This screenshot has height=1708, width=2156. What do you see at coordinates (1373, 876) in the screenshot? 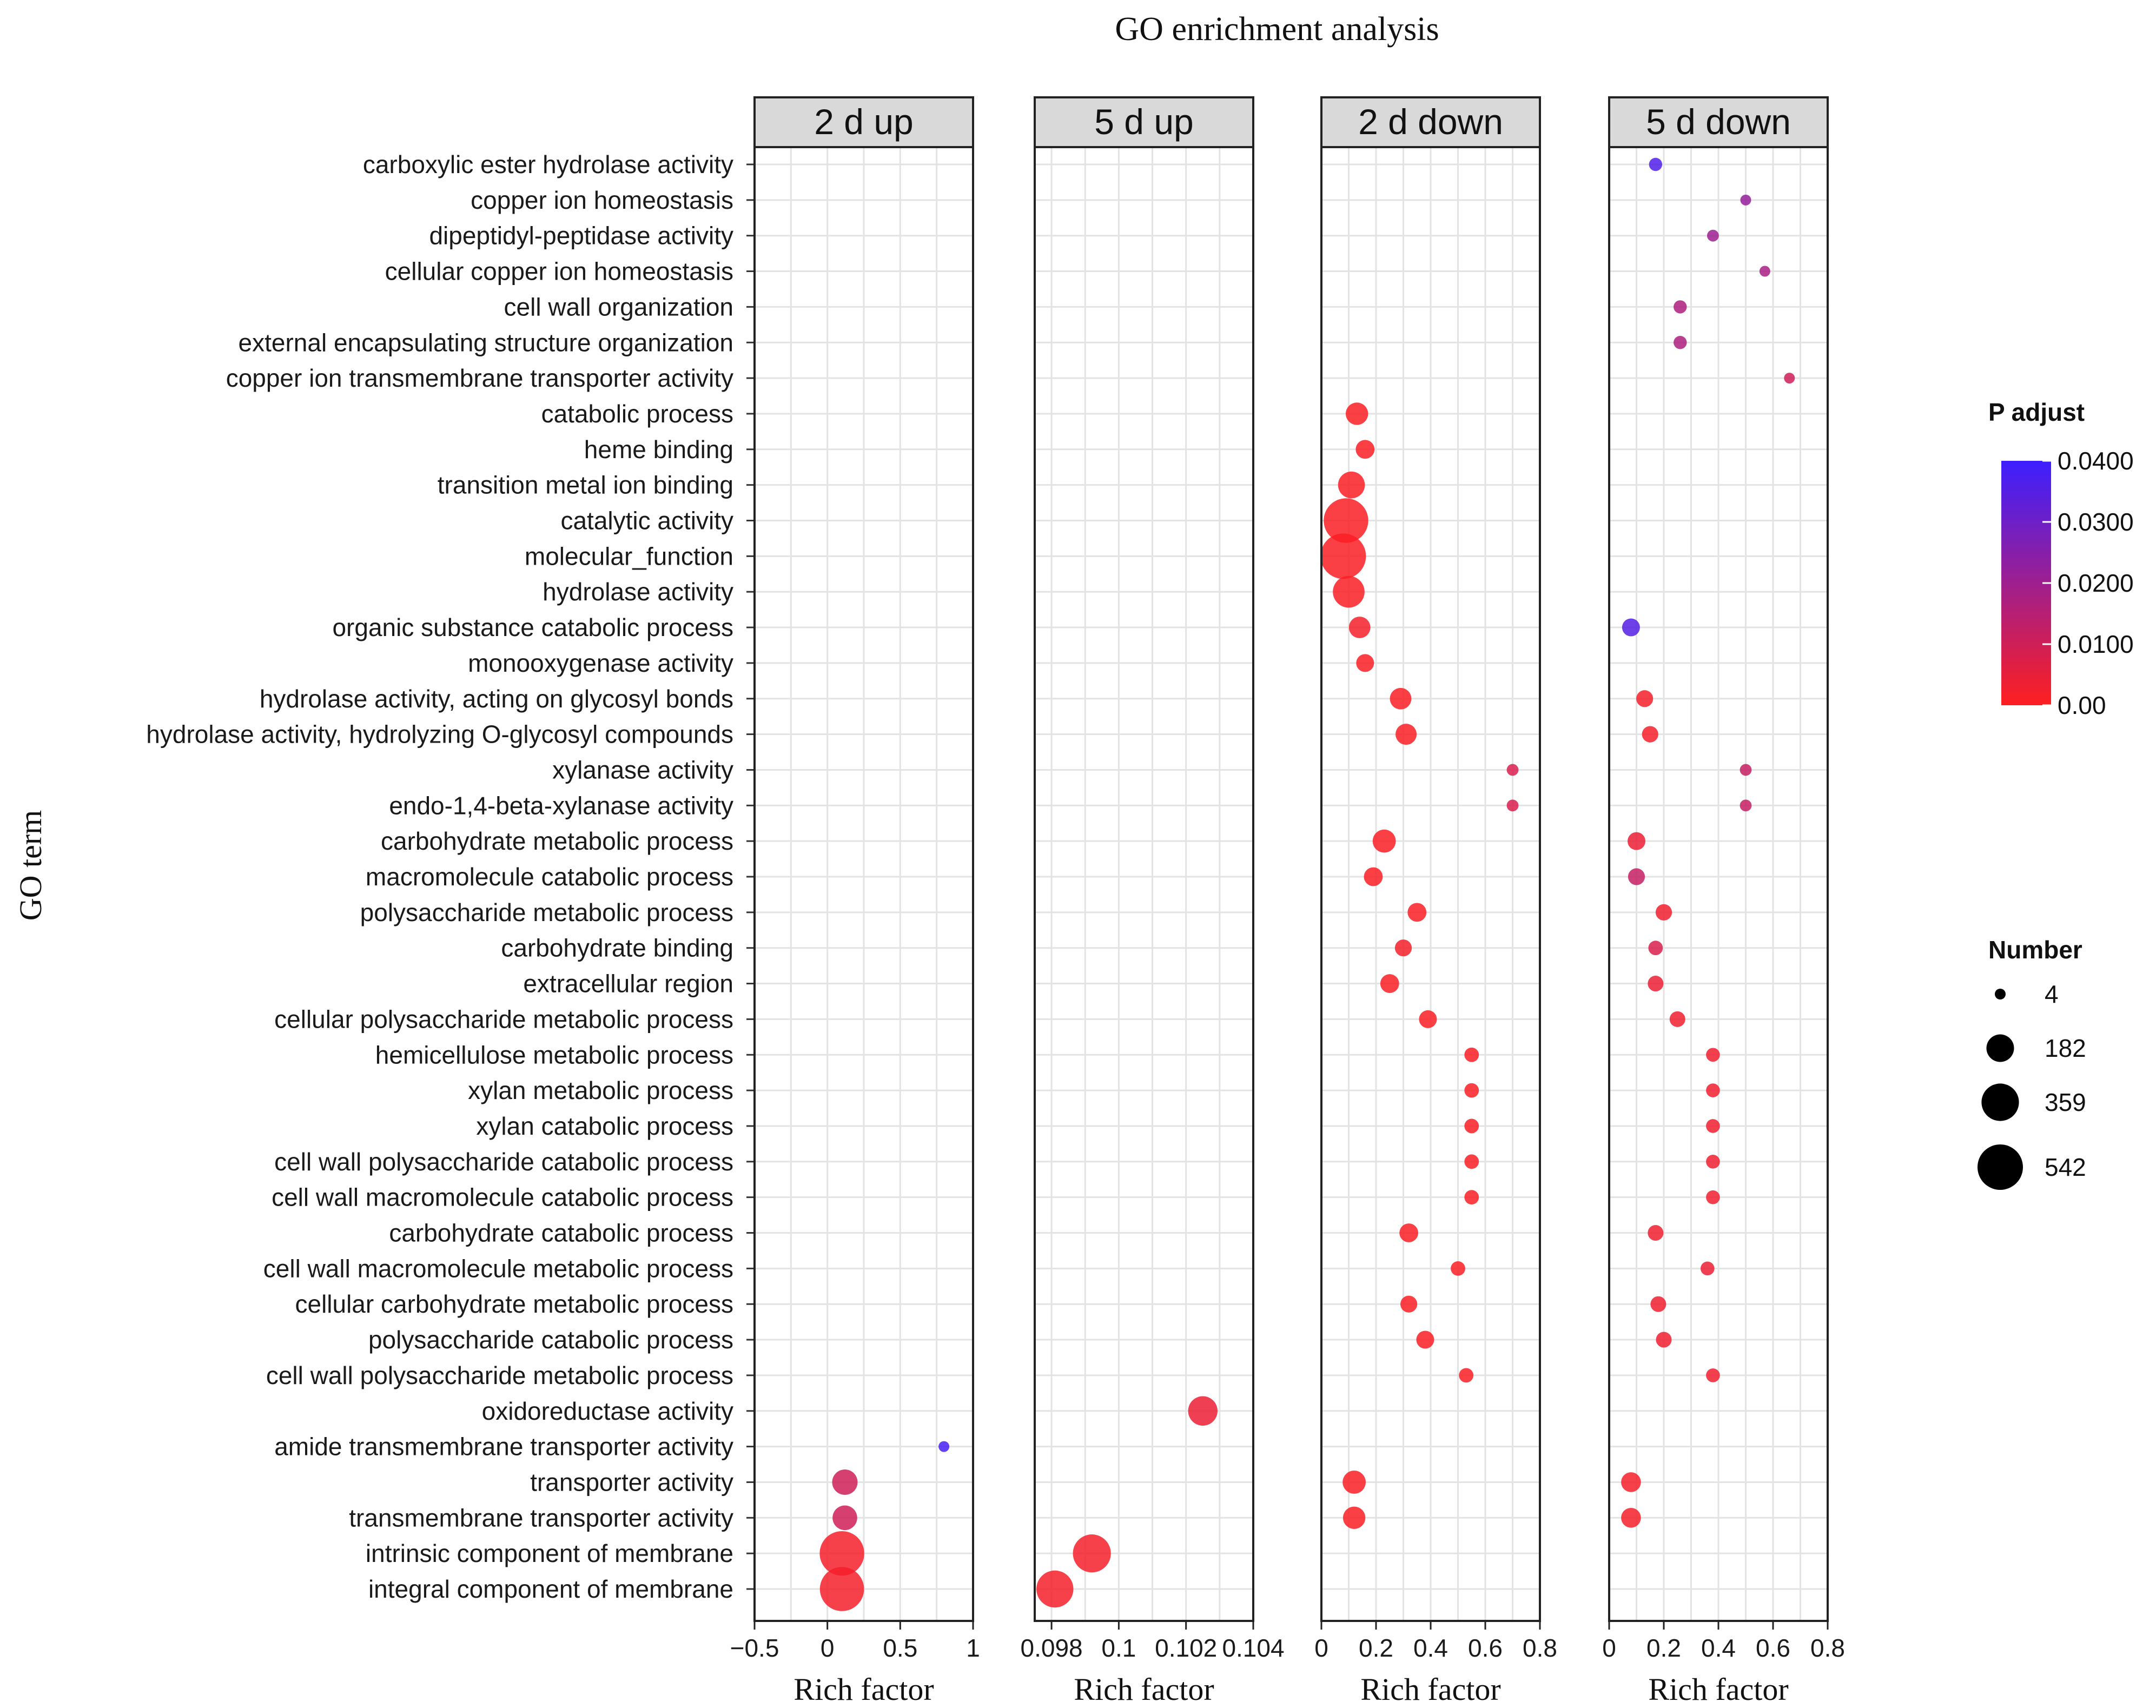
I see `point-2-d-down-macromolecule-catabolic-process` at bounding box center [1373, 876].